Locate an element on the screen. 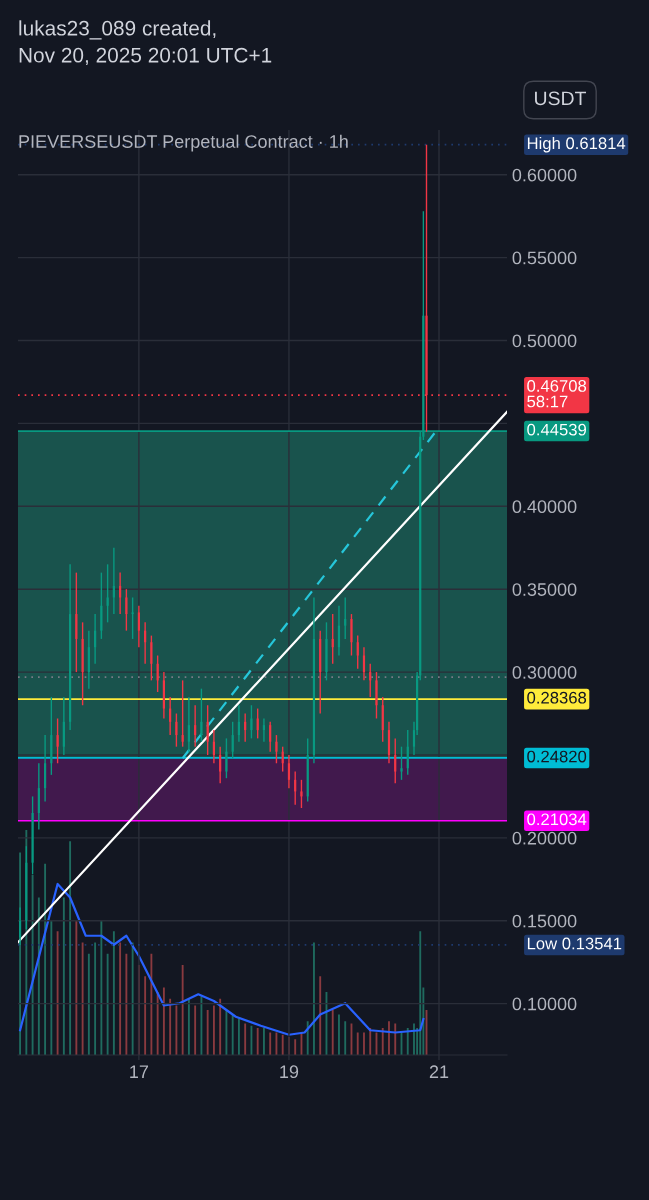 This screenshot has height=1200, width=649. y-tick-label: 0.50000 is located at coordinates (544, 341).